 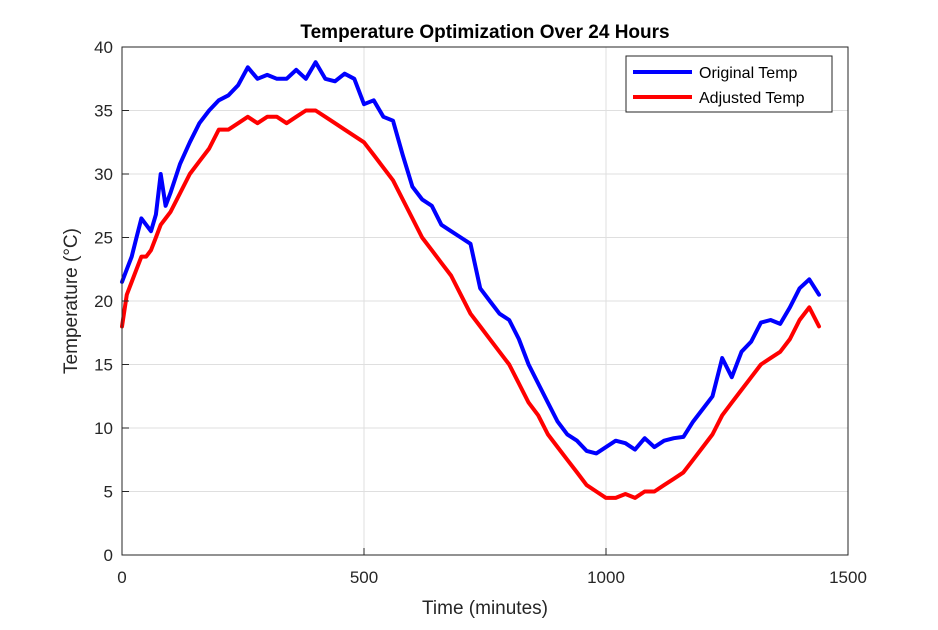 I want to click on chart-title: Temperature Optimization Over 24 Hours, so click(x=484, y=32).